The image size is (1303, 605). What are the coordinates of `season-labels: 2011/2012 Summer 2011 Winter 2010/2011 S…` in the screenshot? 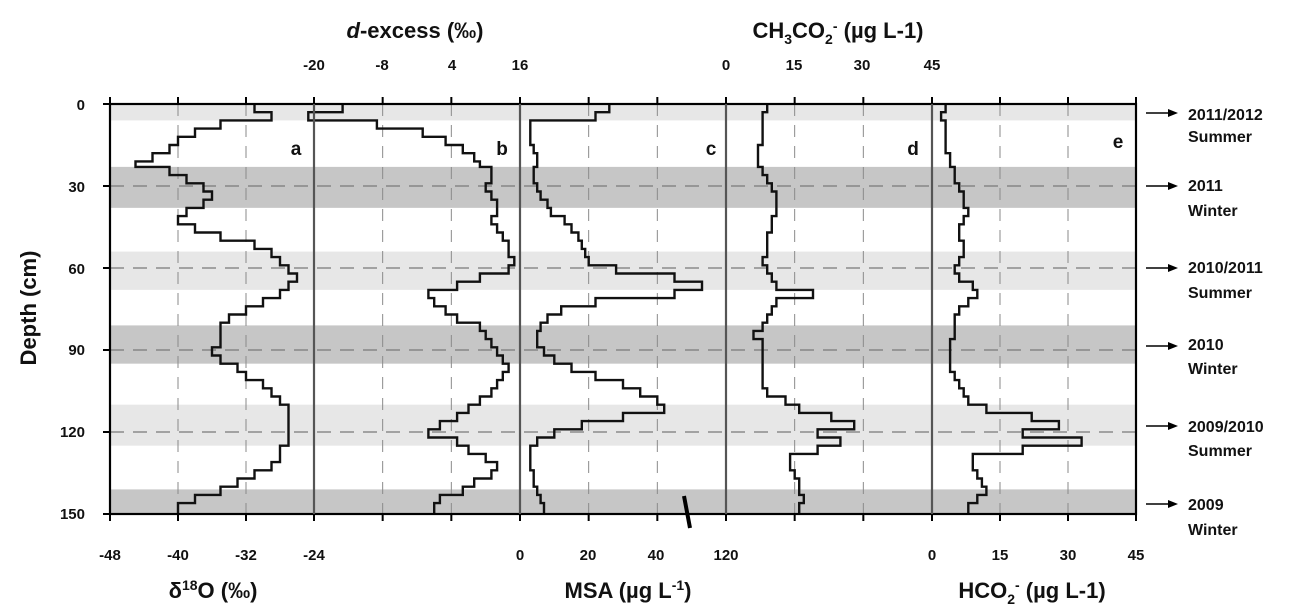 It's located at (1226, 323).